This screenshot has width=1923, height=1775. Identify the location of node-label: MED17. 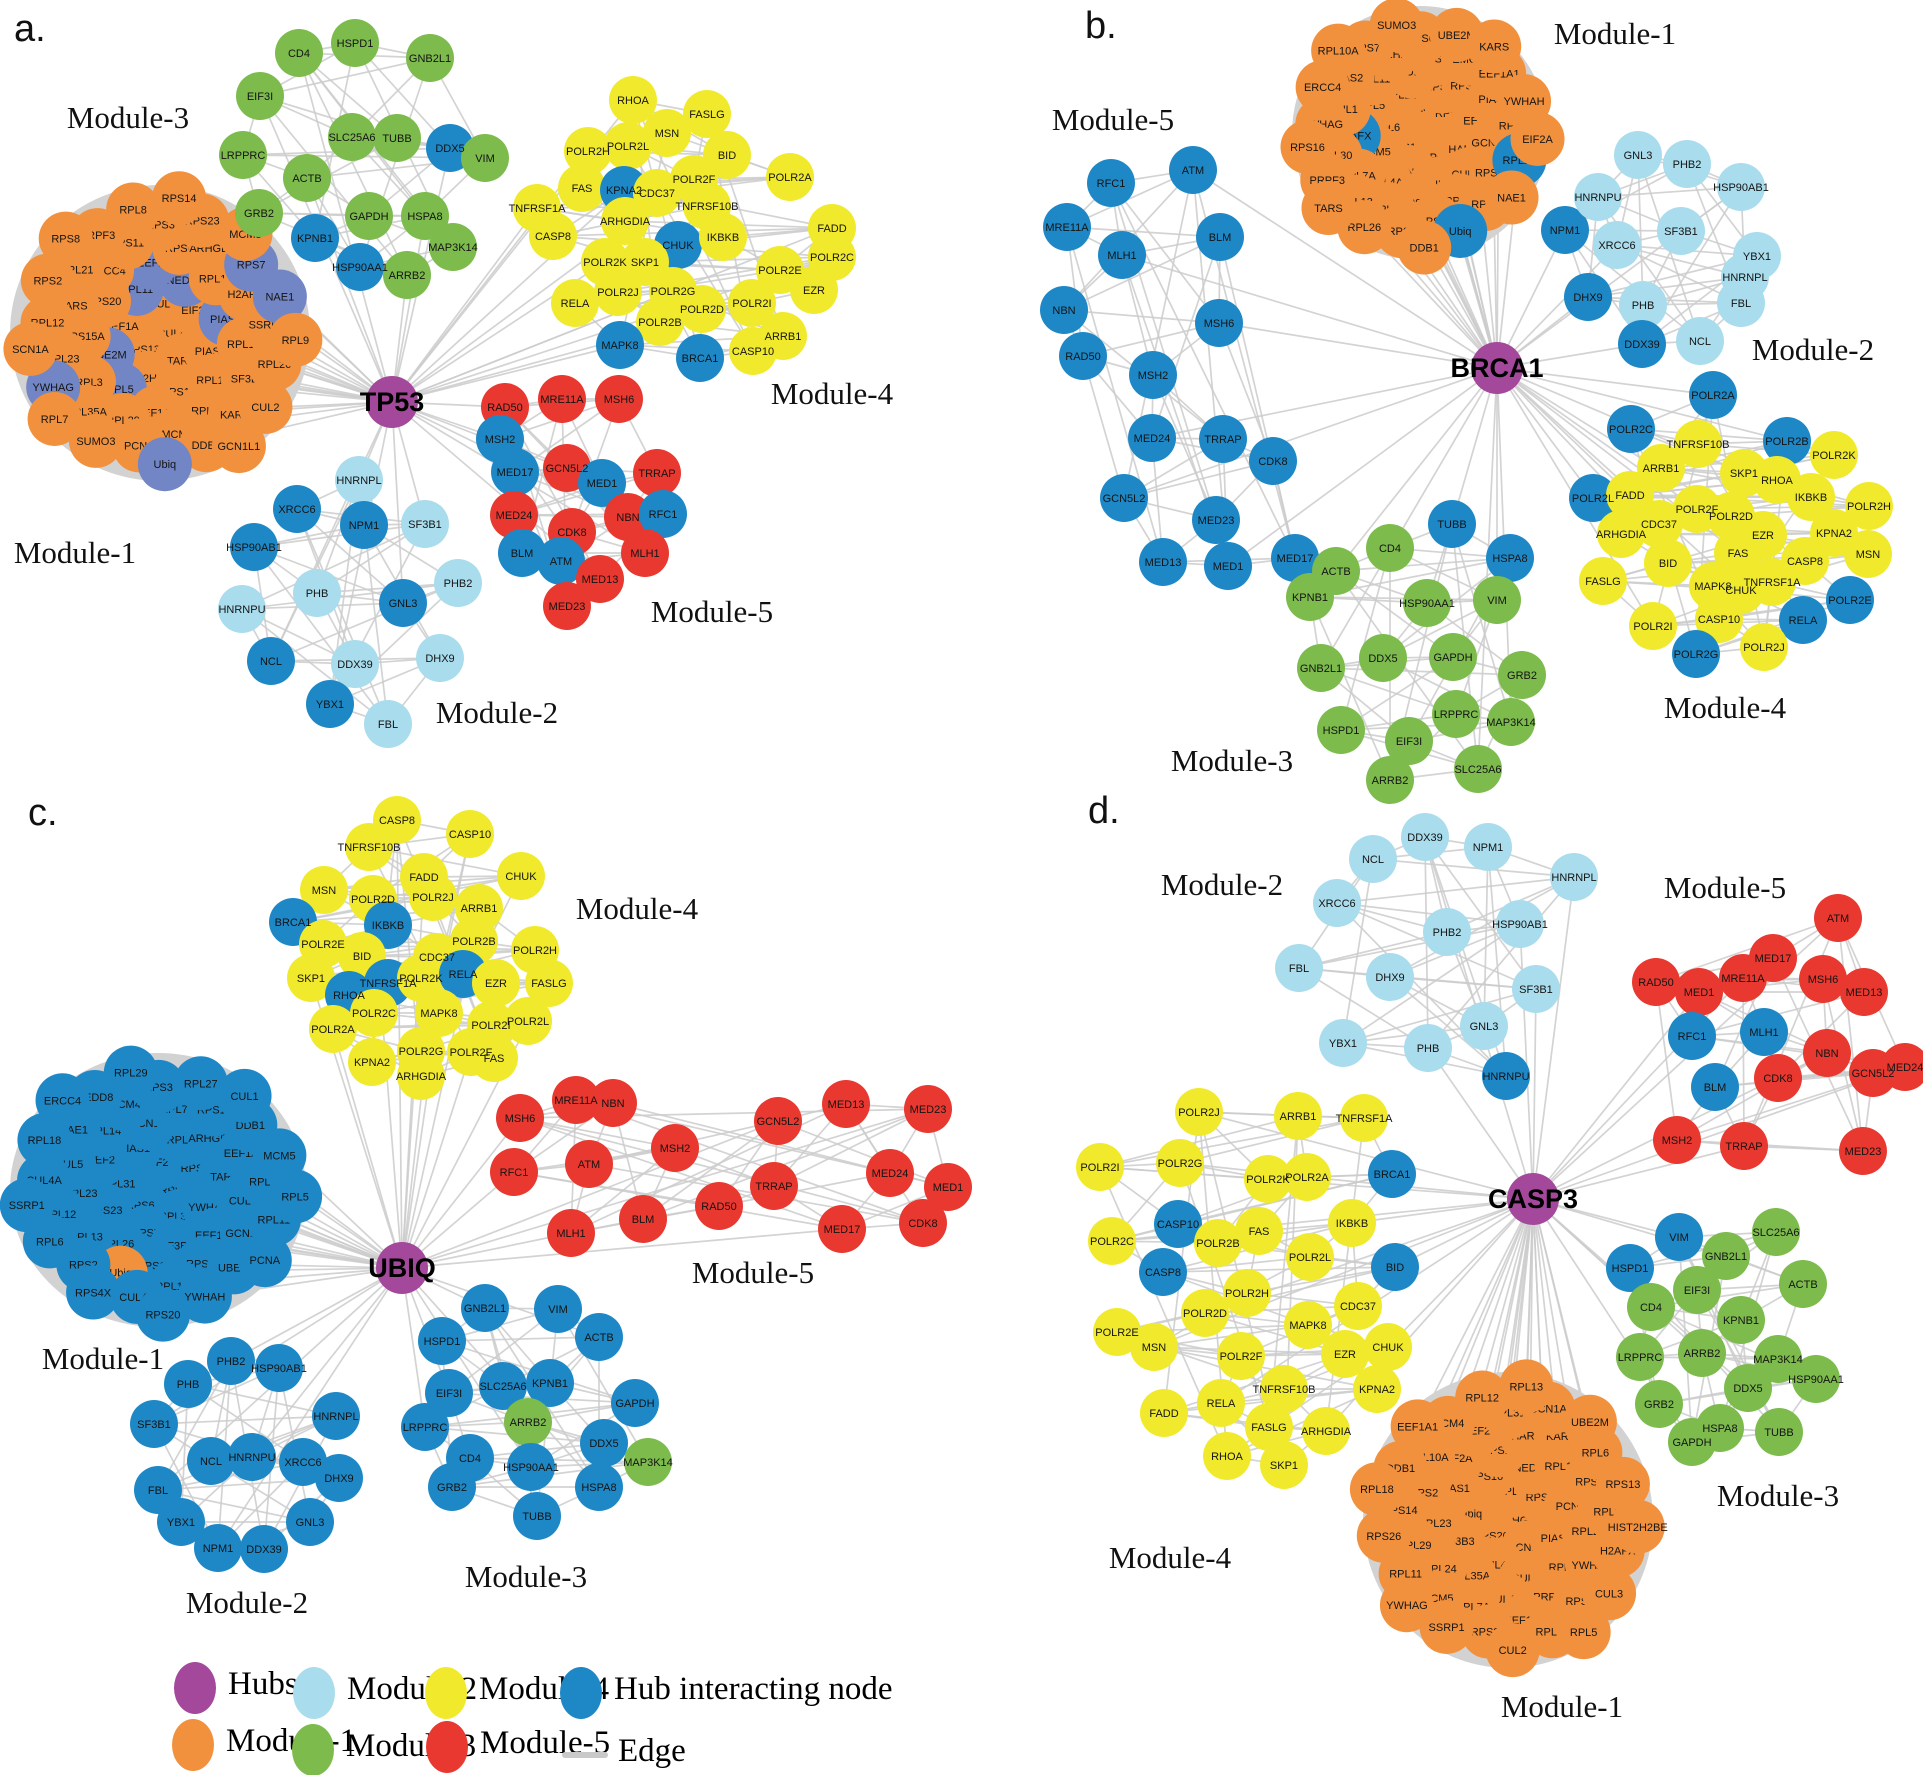
(515, 473).